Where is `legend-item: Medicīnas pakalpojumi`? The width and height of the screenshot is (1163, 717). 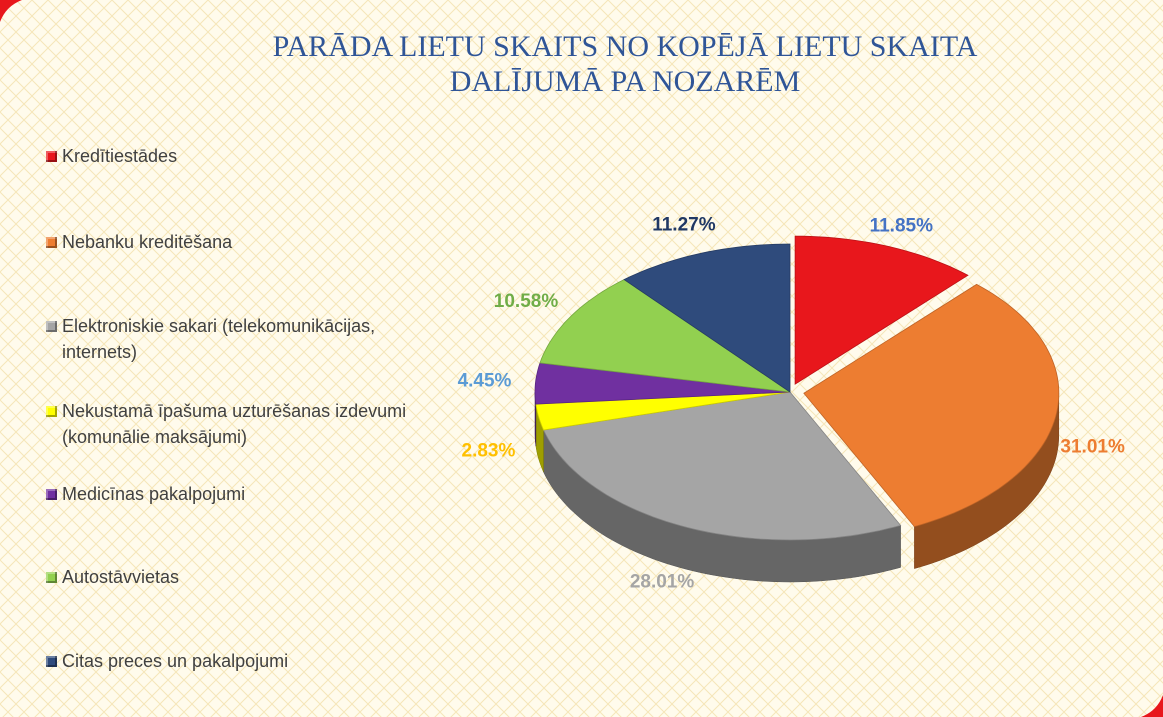
legend-item: Medicīnas pakalpojumi is located at coordinates (228, 494).